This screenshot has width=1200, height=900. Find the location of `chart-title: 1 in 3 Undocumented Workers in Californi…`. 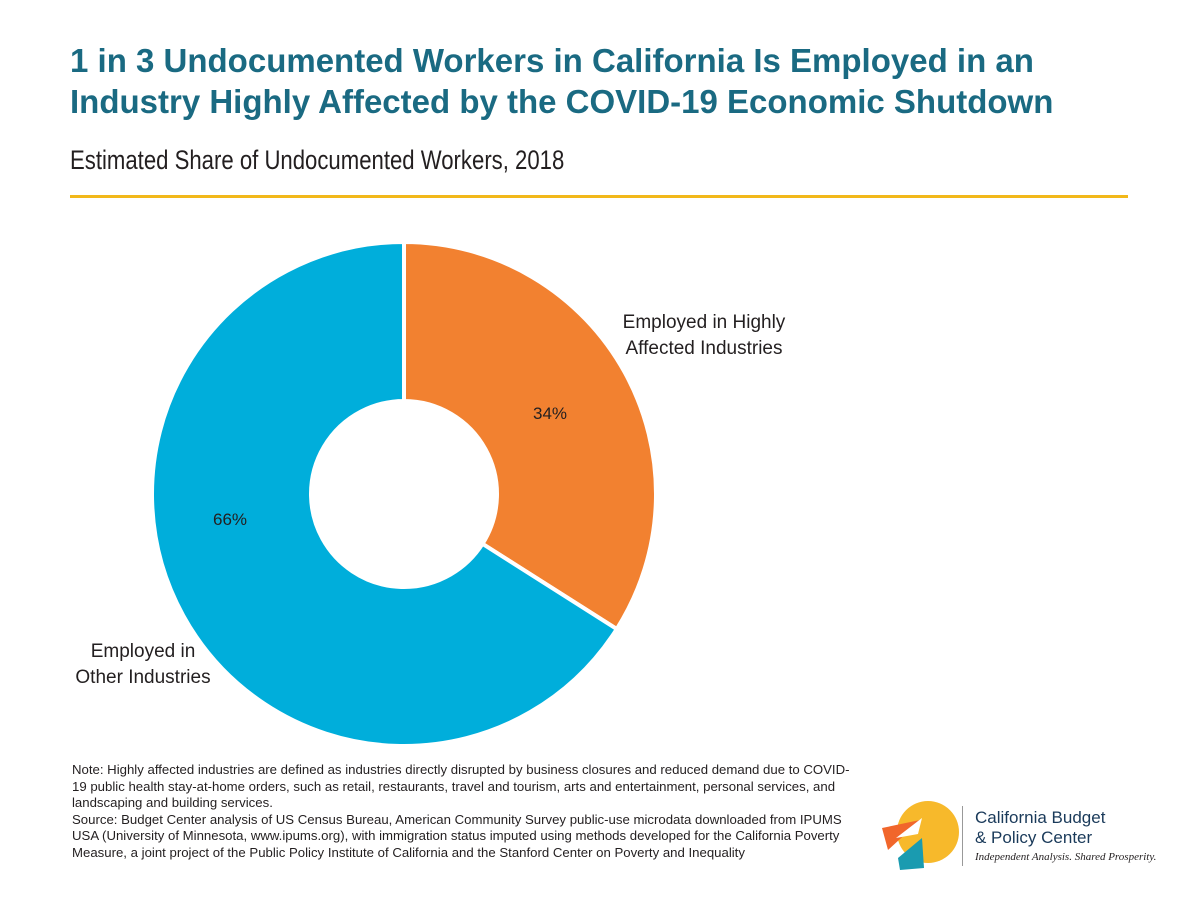

chart-title: 1 in 3 Undocumented Workers in Californi… is located at coordinates (562, 81).